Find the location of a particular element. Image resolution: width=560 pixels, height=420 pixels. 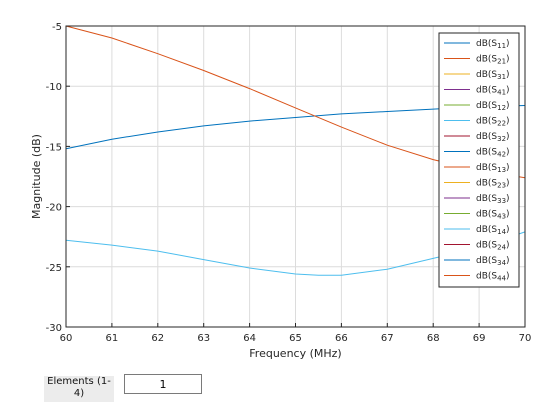

x-tick-label: 61 is located at coordinates (112, 338).